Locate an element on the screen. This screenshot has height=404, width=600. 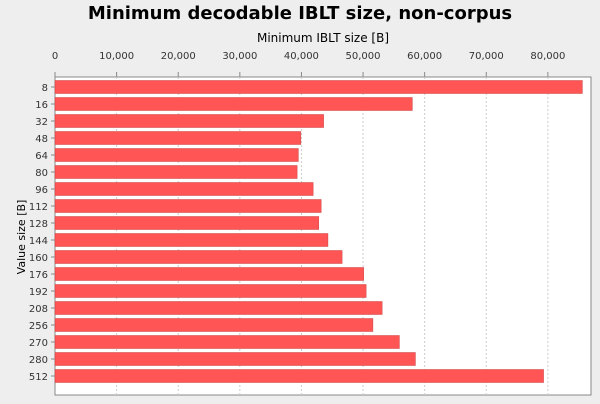
x-tick-label: 0 is located at coordinates (55, 56).